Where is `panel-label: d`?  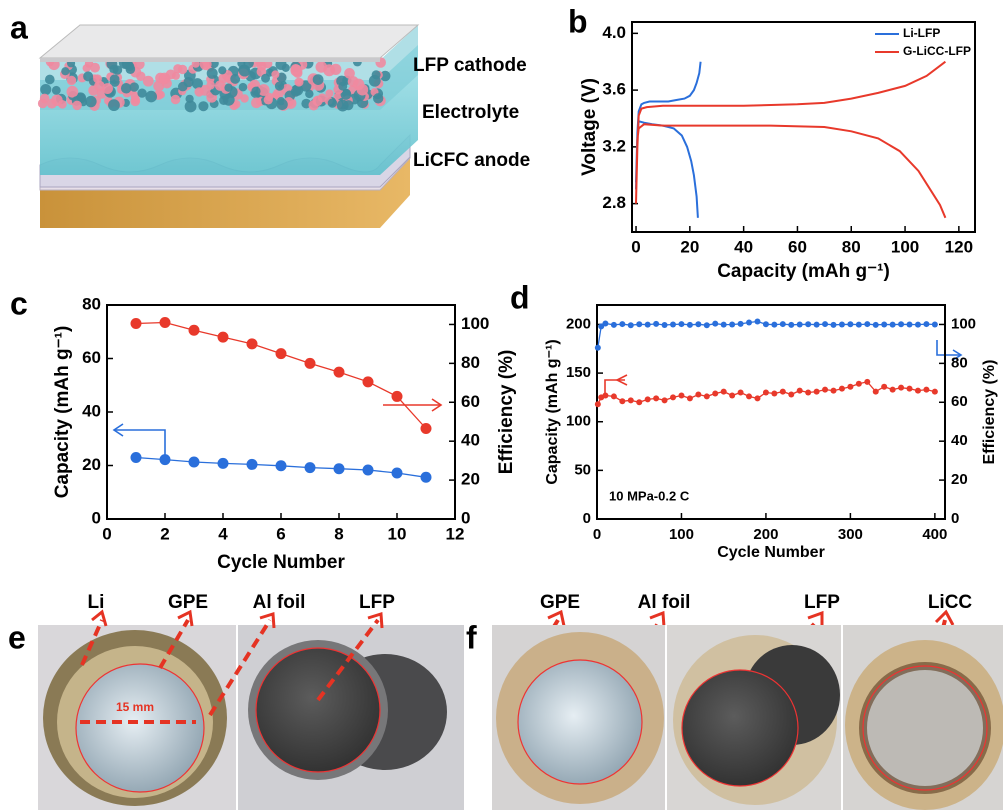
panel-label: d is located at coordinates (520, 297).